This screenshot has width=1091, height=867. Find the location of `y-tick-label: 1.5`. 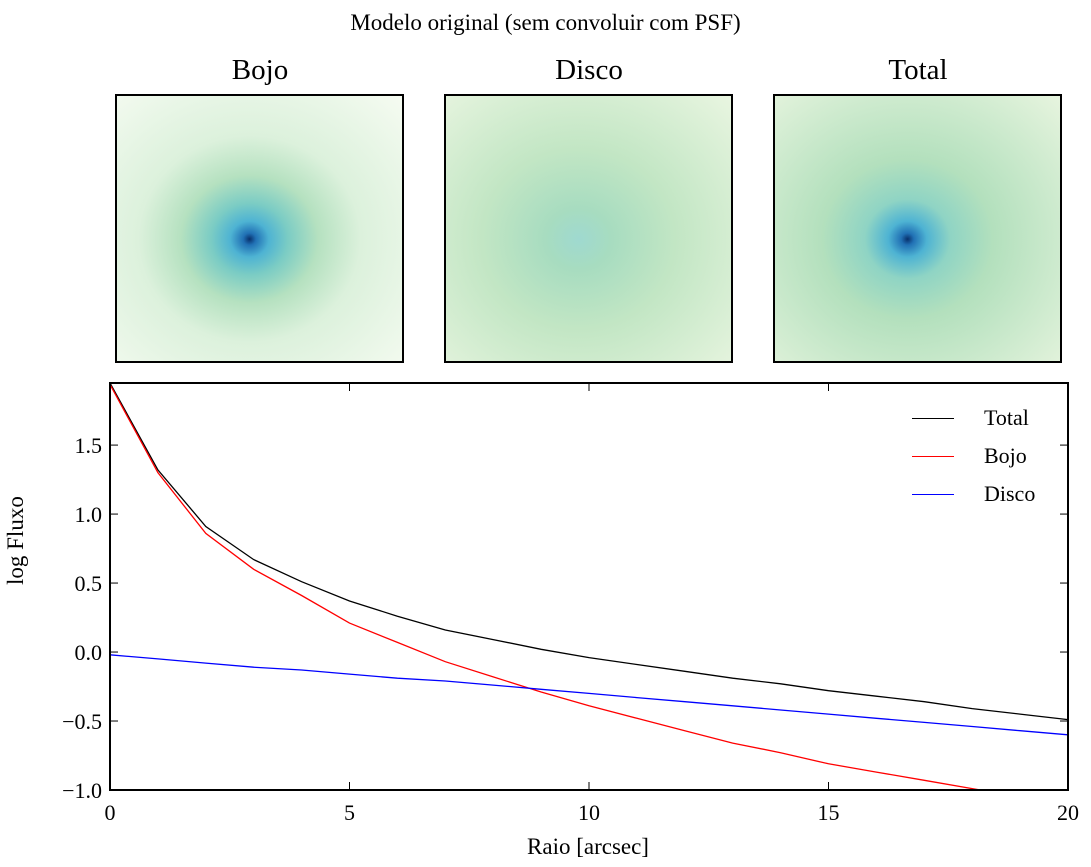

y-tick-label: 1.5 is located at coordinates (89, 445).